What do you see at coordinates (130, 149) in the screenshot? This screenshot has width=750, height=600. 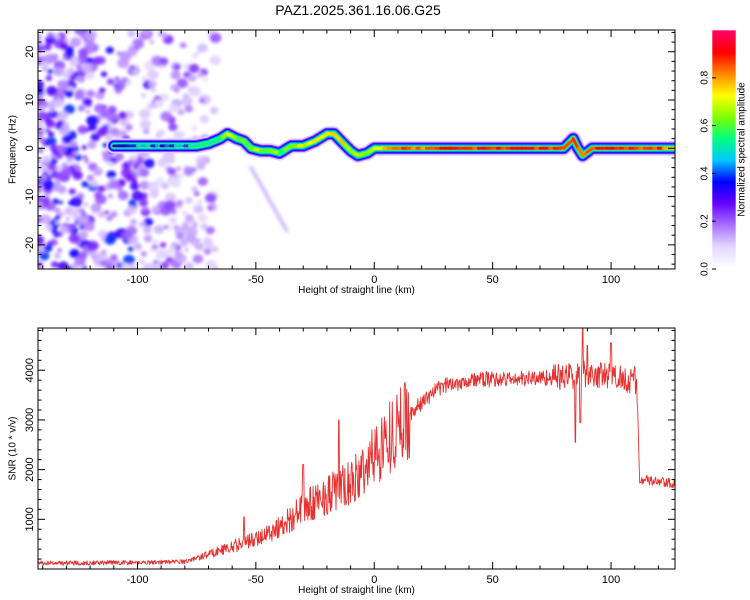 I see `noise-blobs` at bounding box center [130, 149].